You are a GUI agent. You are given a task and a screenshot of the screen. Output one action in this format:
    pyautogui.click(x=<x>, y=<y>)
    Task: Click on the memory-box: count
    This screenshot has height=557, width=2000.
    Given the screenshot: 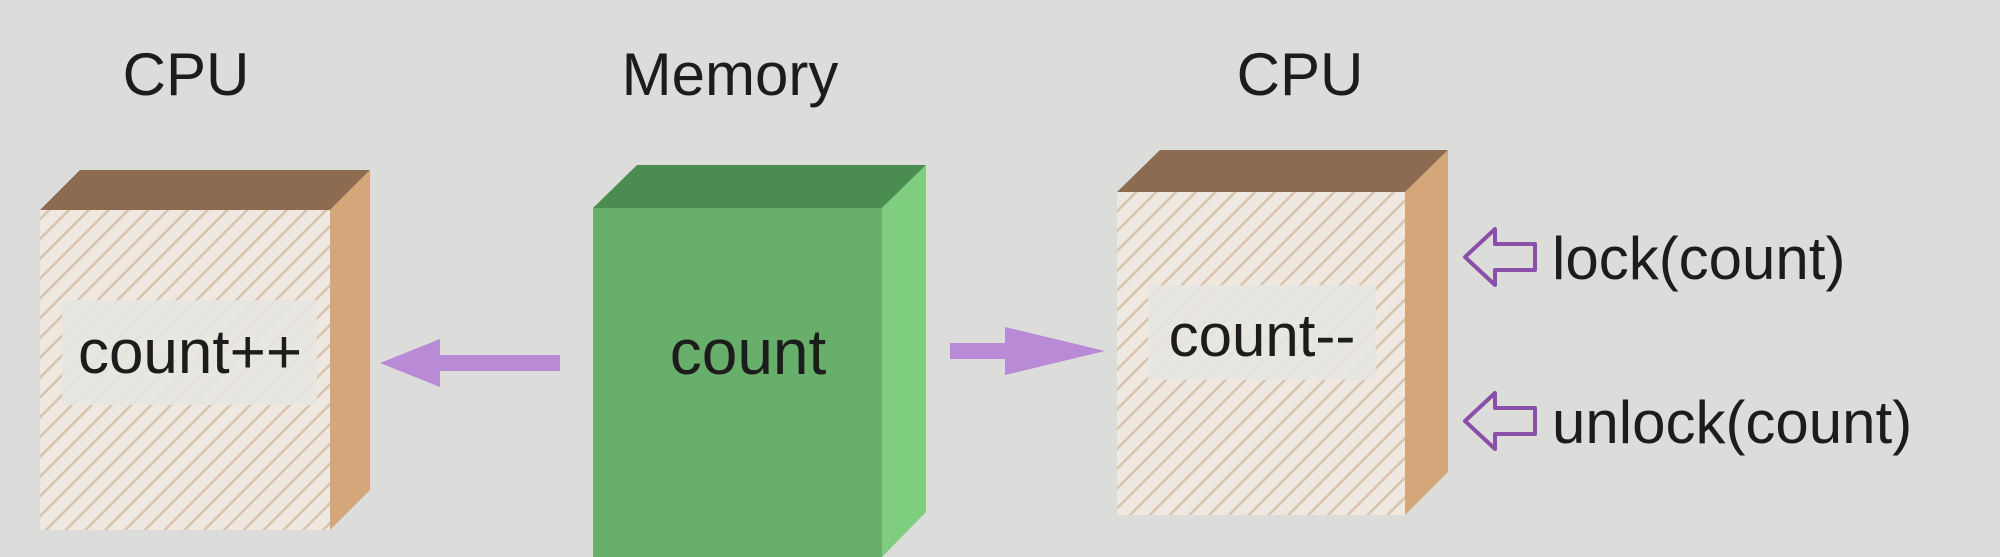 What is the action you would take?
    pyautogui.click(x=759, y=361)
    